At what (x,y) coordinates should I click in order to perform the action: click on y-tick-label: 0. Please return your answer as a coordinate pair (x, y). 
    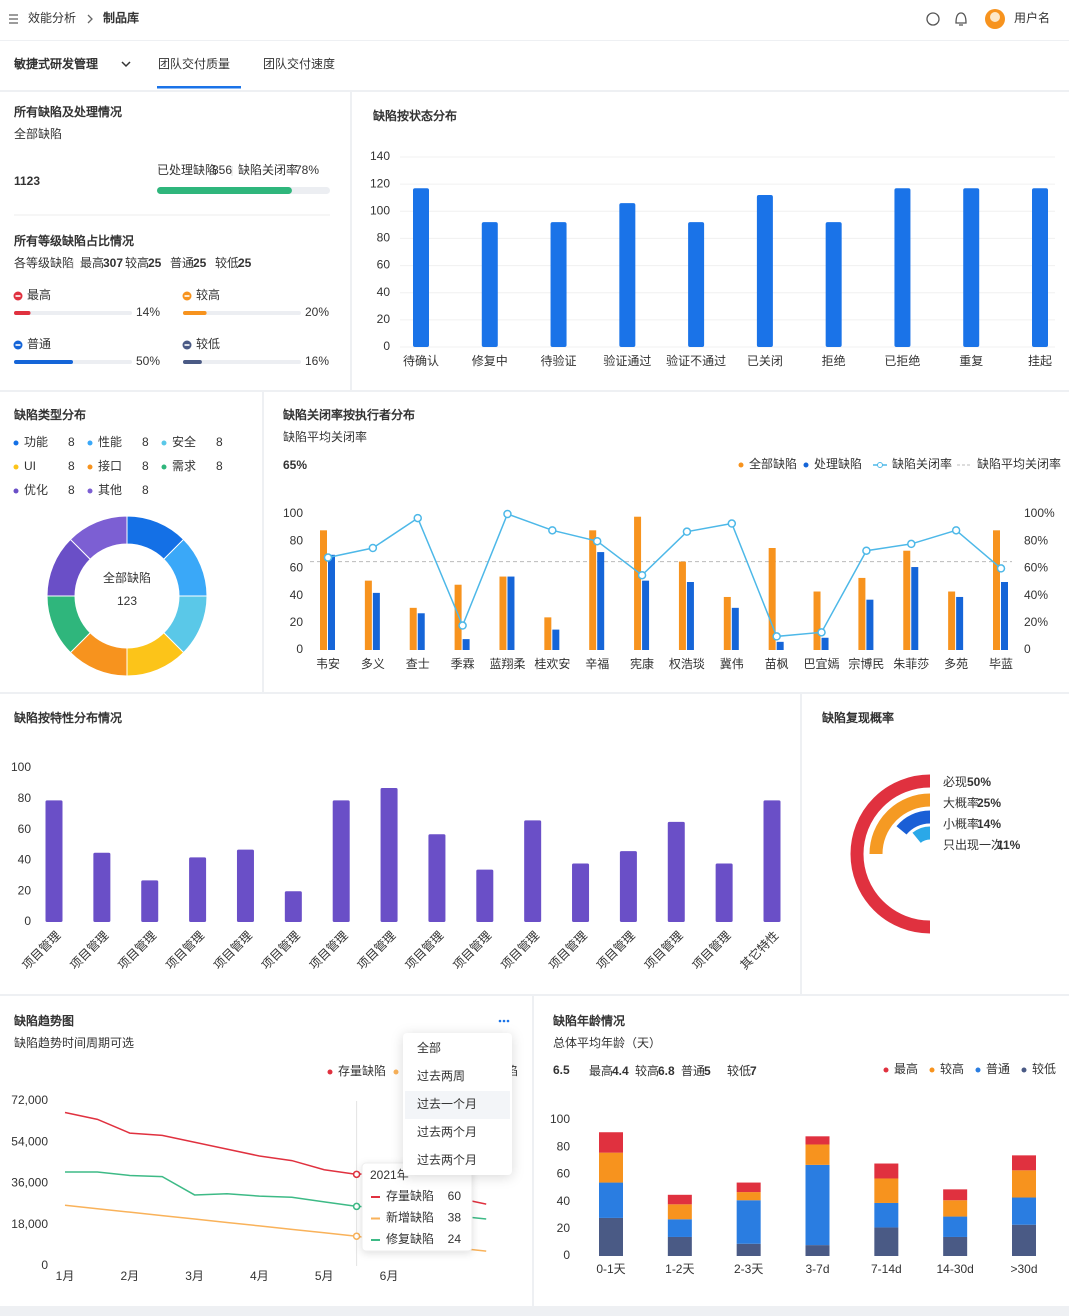
    Looking at the image, I should click on (386, 346).